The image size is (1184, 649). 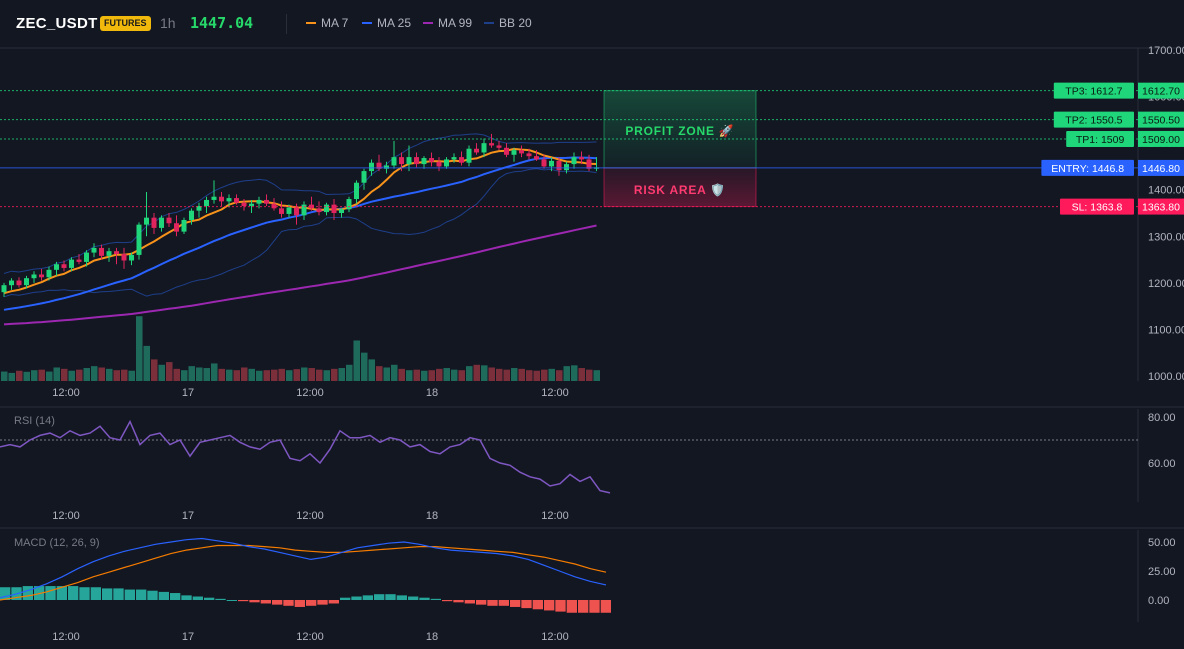 I want to click on time-tick-label-main: 12:00, so click(x=310, y=393).